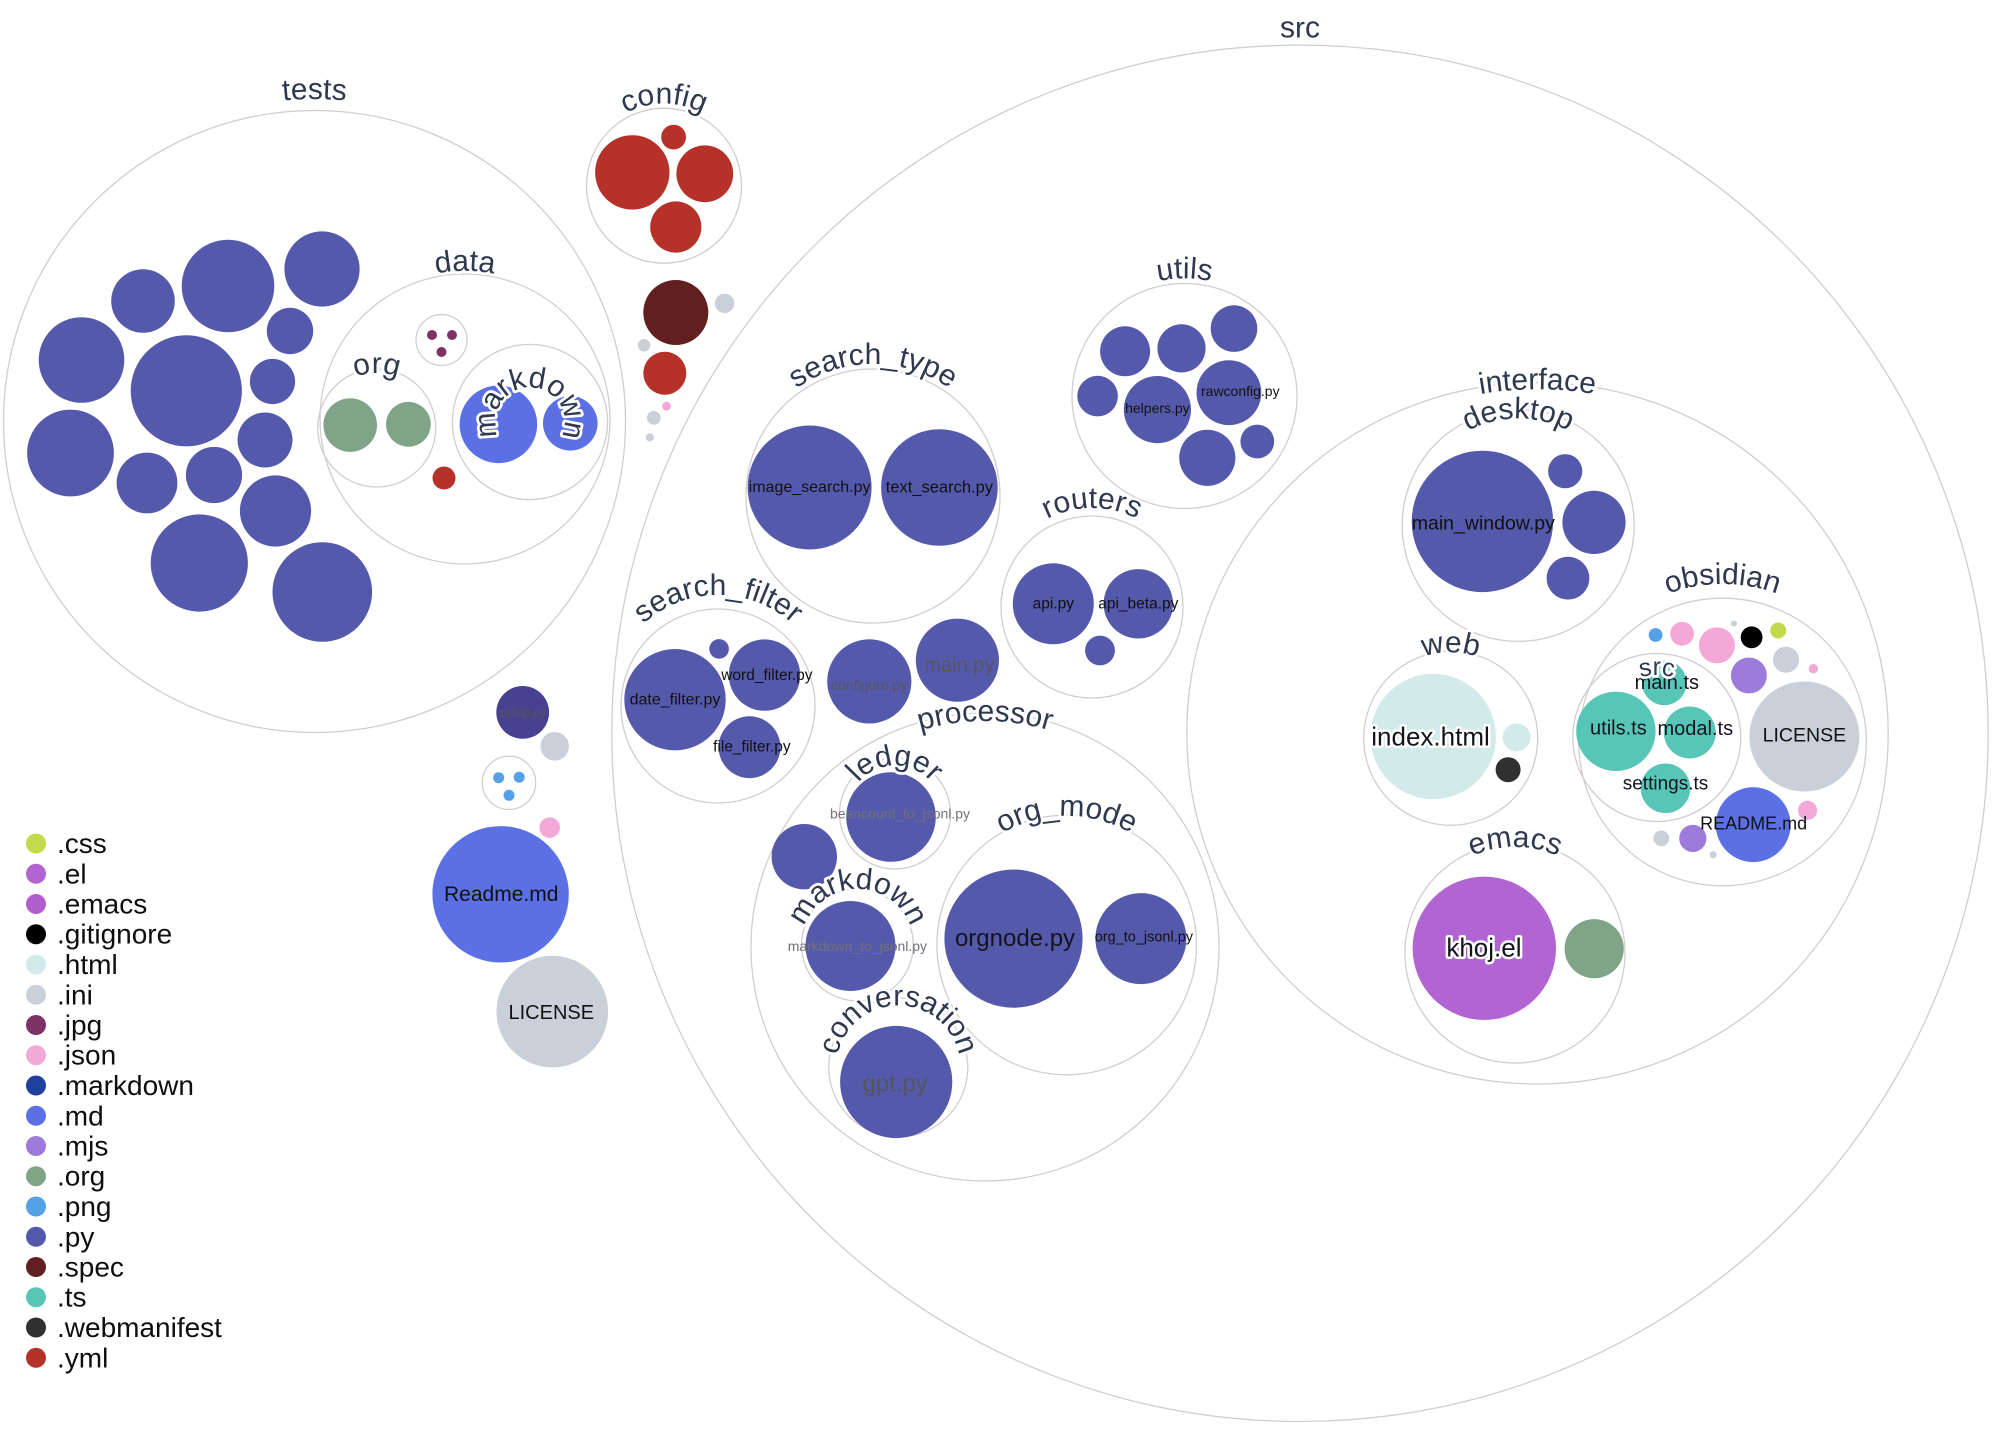  Describe the element at coordinates (900, 814) in the screenshot. I see `svg-text: beancount_to_jsonl.py` at that location.